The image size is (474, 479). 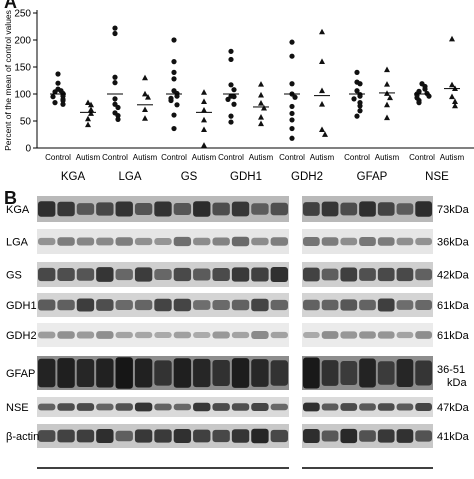 What do you see at coordinates (22, 437) in the screenshot?
I see `blot-row-label: β-actin` at bounding box center [22, 437].